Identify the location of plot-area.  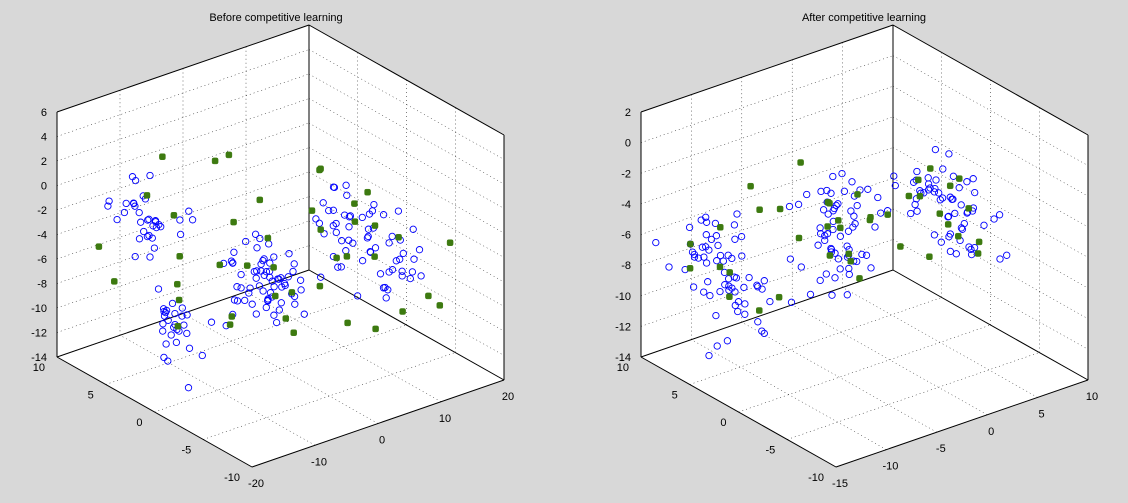
(831, 252).